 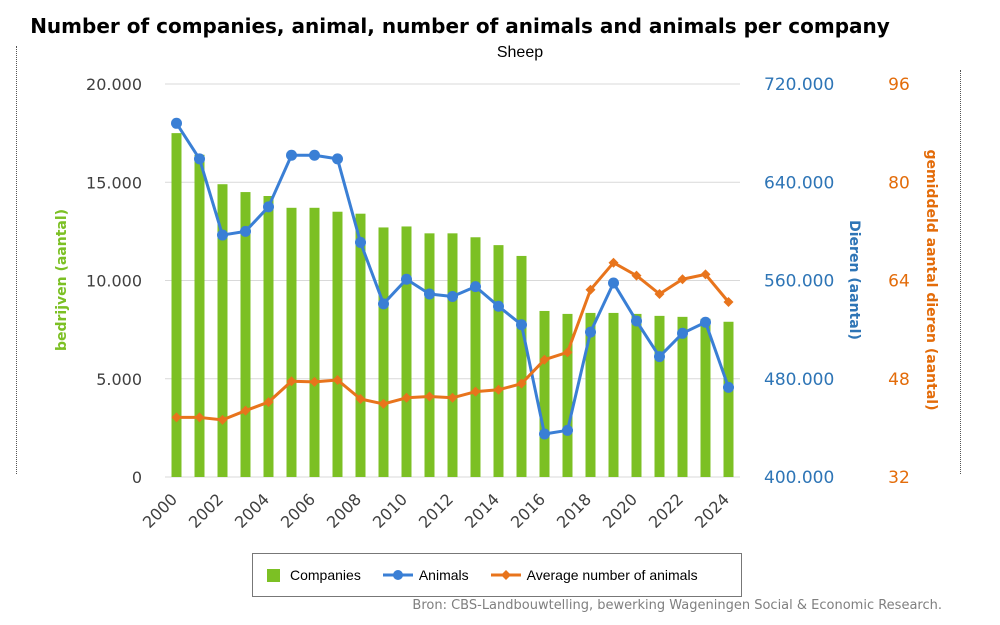 What do you see at coordinates (114, 281) in the screenshot?
I see `left-tick-label: 10.000` at bounding box center [114, 281].